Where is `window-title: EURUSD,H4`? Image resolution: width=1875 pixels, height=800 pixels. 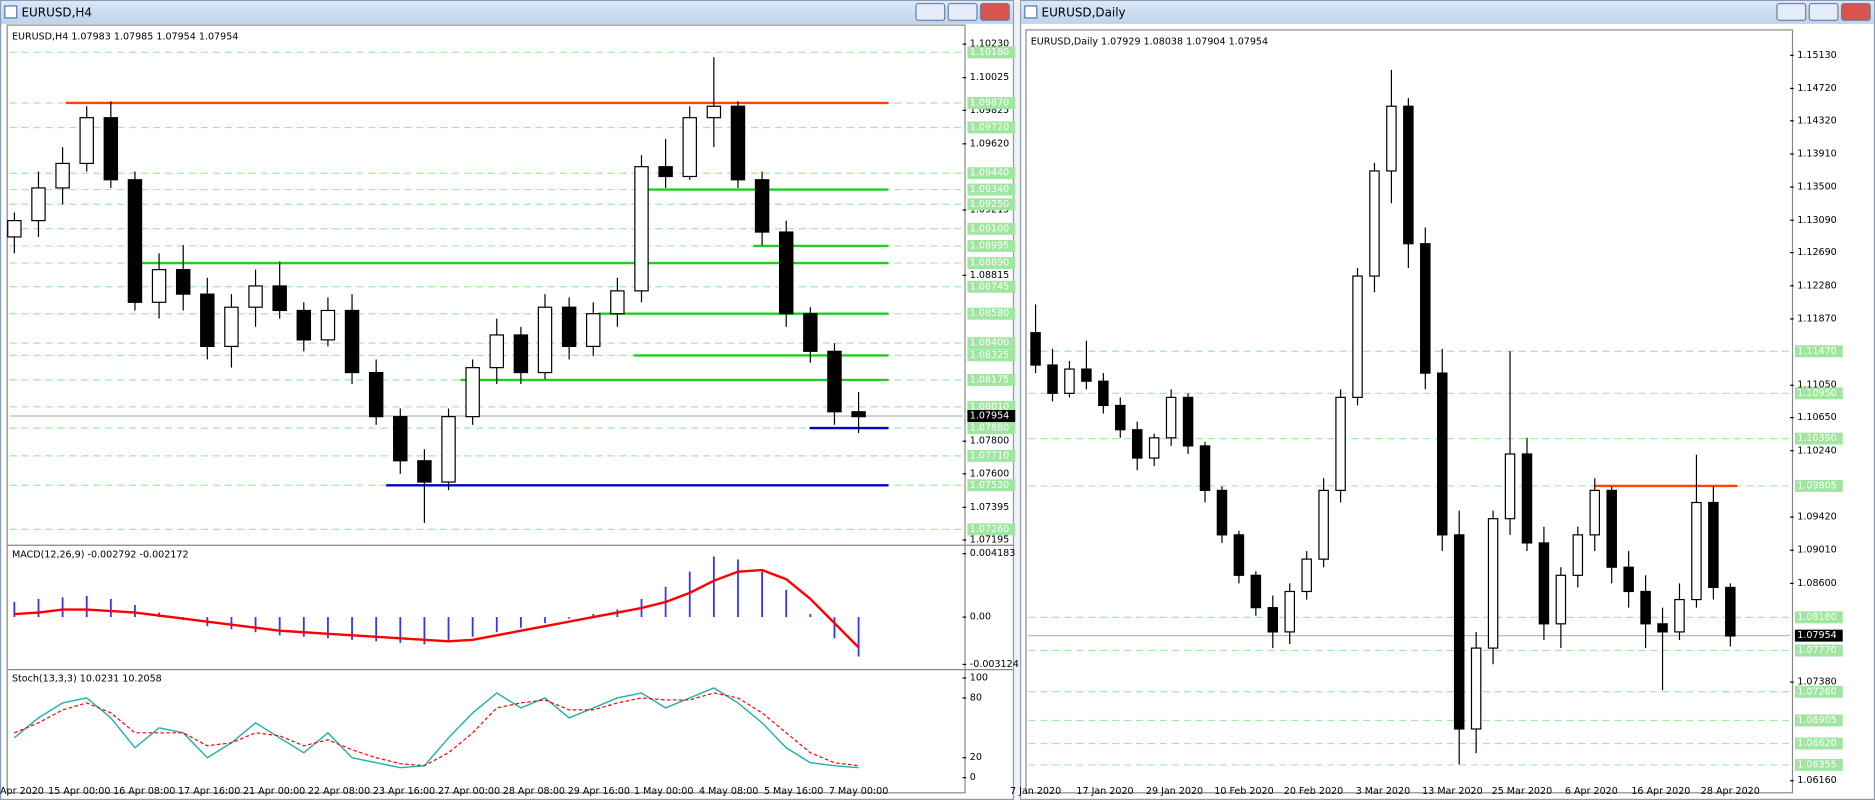
window-title: EURUSD,H4 is located at coordinates (57, 13).